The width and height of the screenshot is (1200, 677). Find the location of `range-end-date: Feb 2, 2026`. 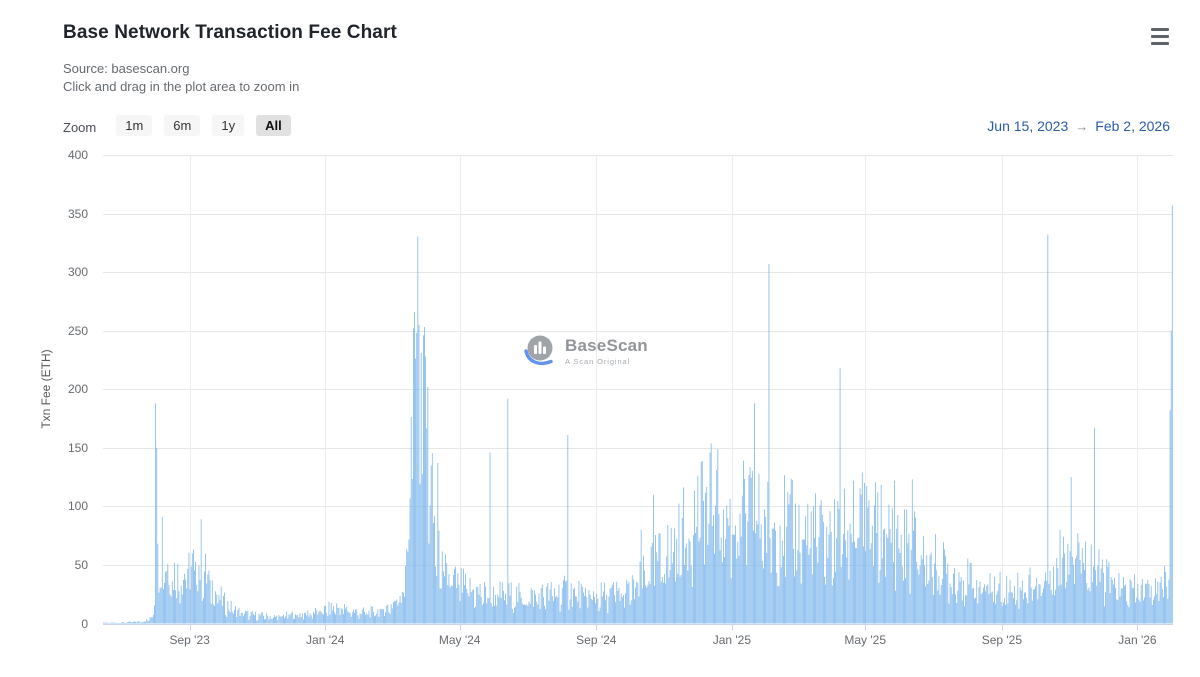

range-end-date: Feb 2, 2026 is located at coordinates (1132, 126).